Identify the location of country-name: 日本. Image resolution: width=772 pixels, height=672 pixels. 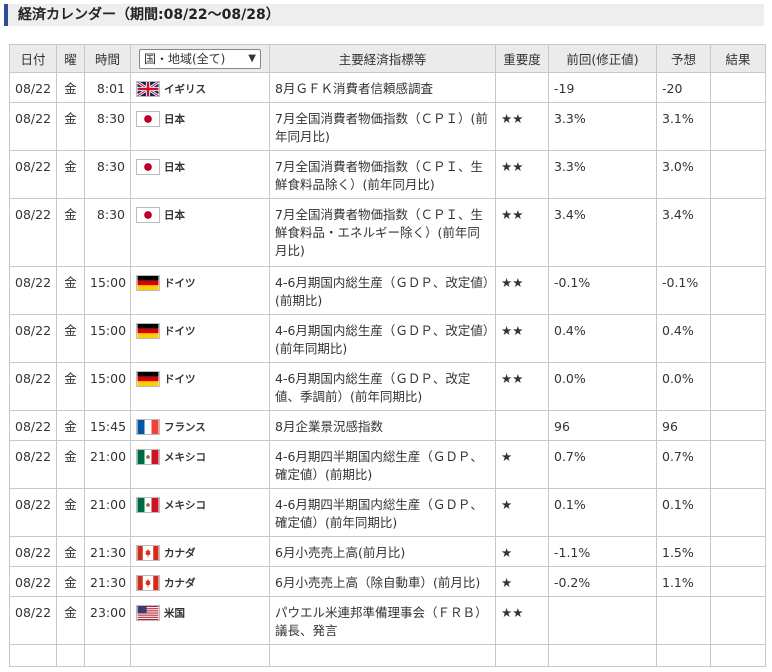
(174, 167).